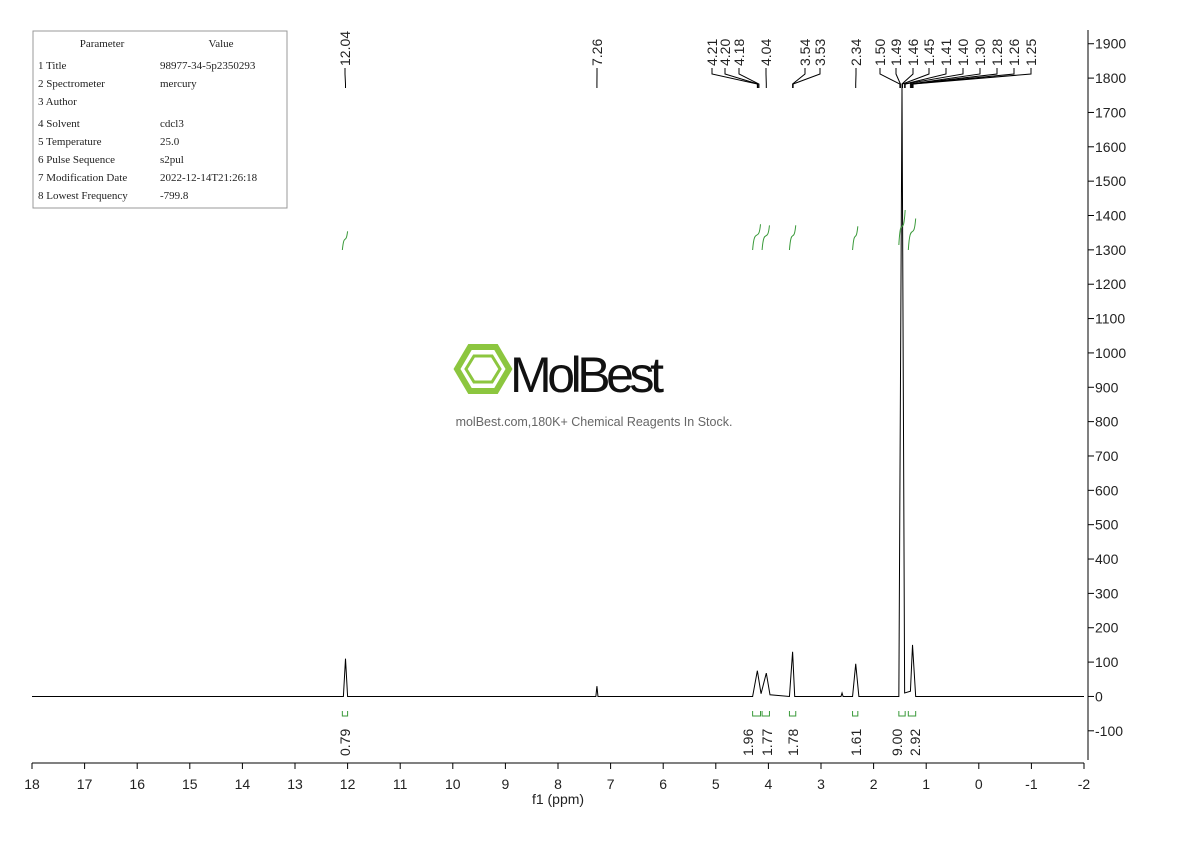 This screenshot has height=846, width=1190. Describe the element at coordinates (980, 52) in the screenshot. I see `peak-label: 1.30` at that location.